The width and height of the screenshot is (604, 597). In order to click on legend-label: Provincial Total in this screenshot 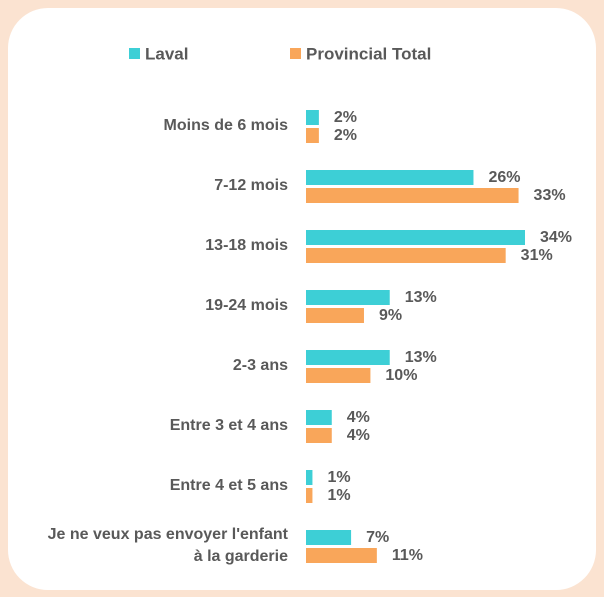, I will do `click(368, 53)`.